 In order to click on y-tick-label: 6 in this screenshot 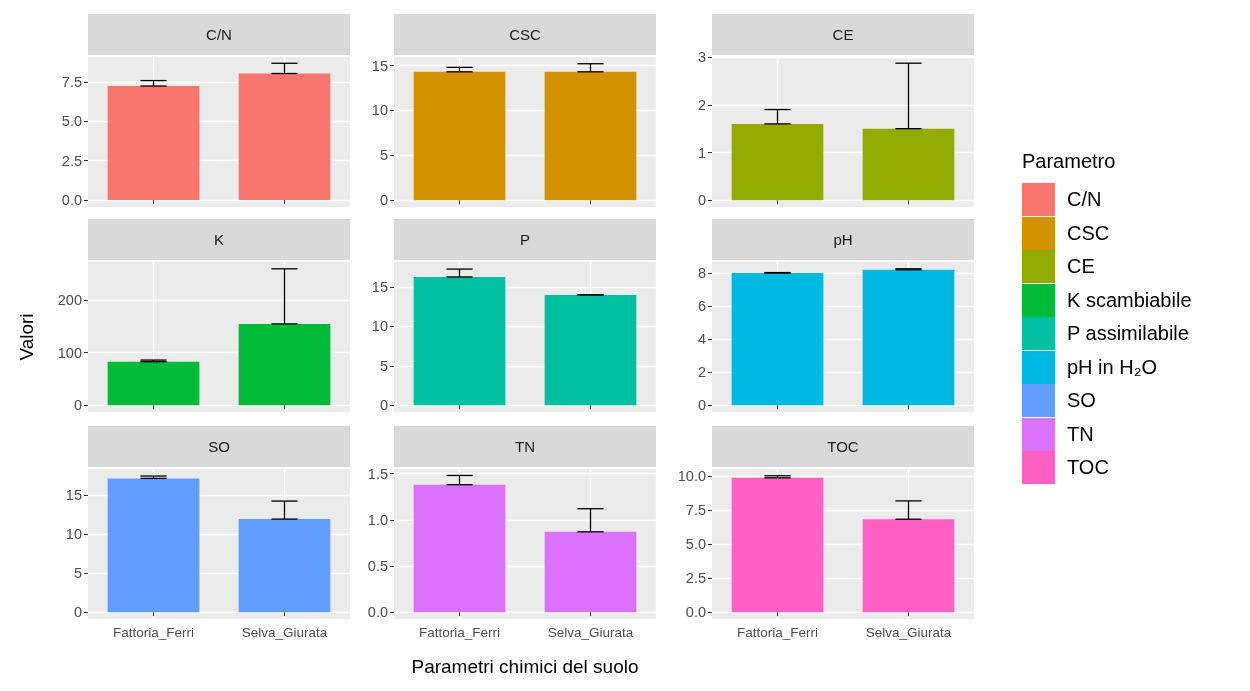, I will do `click(701, 306)`.